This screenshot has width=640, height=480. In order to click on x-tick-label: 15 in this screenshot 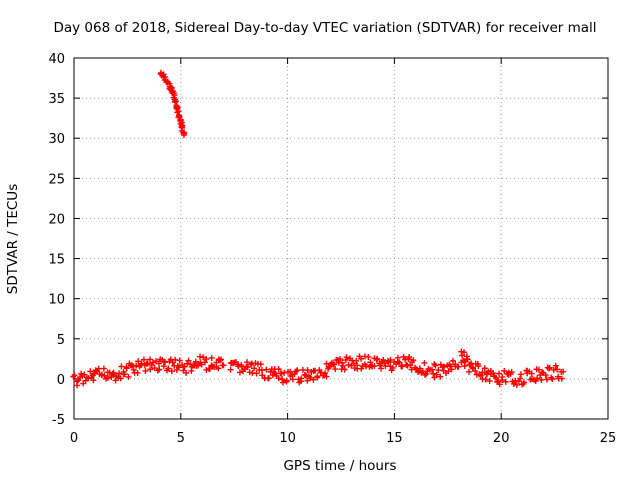, I will do `click(394, 438)`.